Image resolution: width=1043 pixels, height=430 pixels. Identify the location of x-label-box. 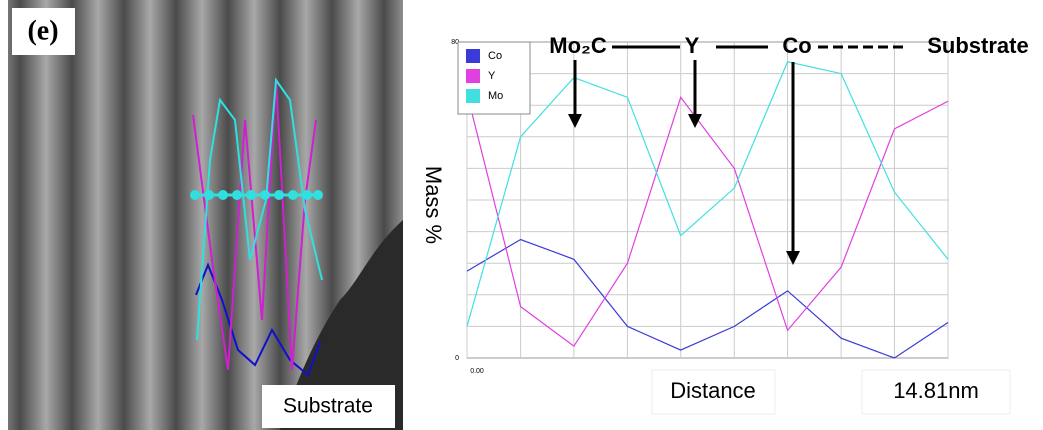
(713, 392).